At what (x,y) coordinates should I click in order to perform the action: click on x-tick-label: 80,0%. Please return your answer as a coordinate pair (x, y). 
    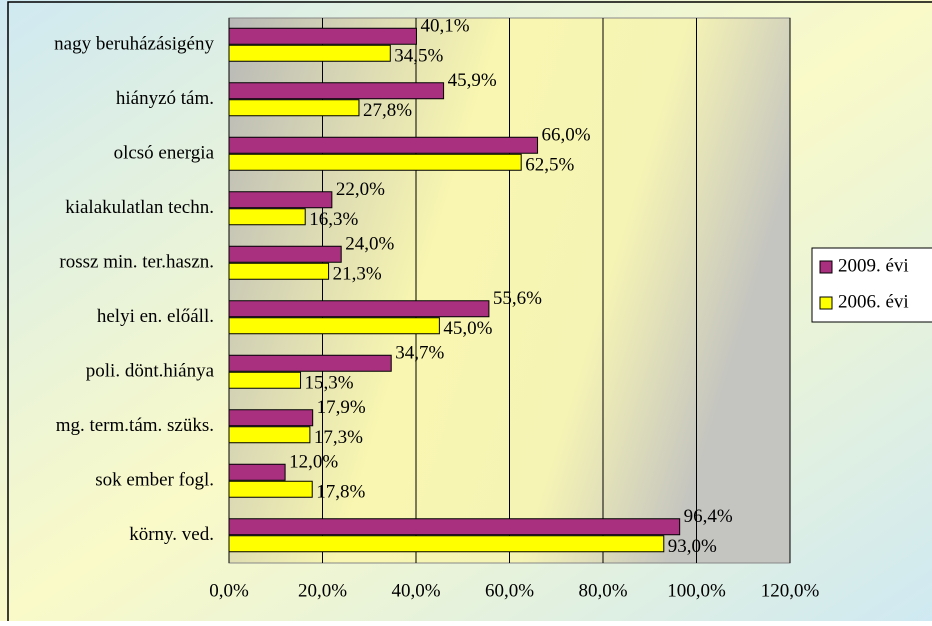
    Looking at the image, I should click on (602, 590).